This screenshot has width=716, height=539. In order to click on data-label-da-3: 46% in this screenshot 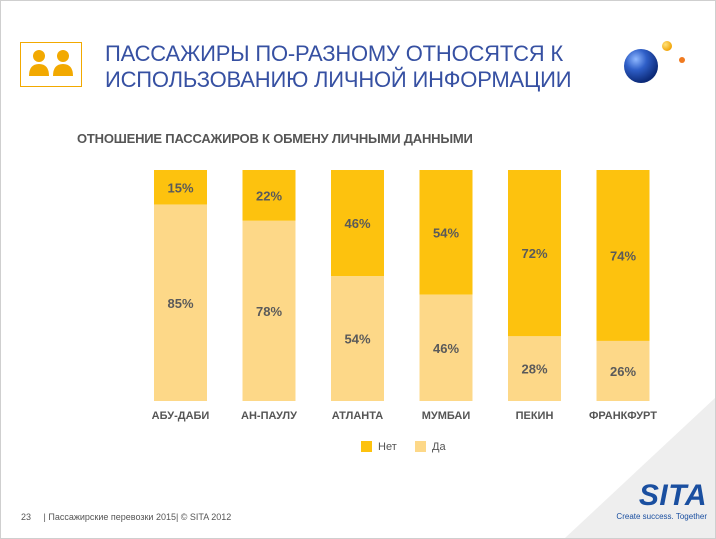, I will do `click(446, 348)`.